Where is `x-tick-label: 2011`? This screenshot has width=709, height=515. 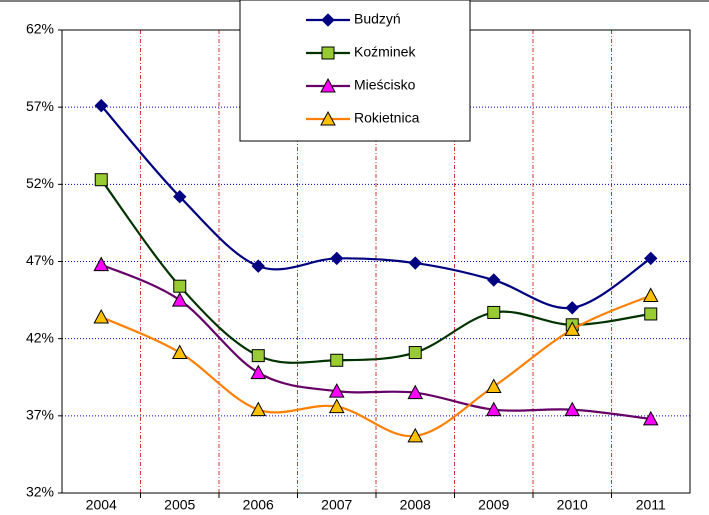
x-tick-label: 2011 is located at coordinates (651, 505).